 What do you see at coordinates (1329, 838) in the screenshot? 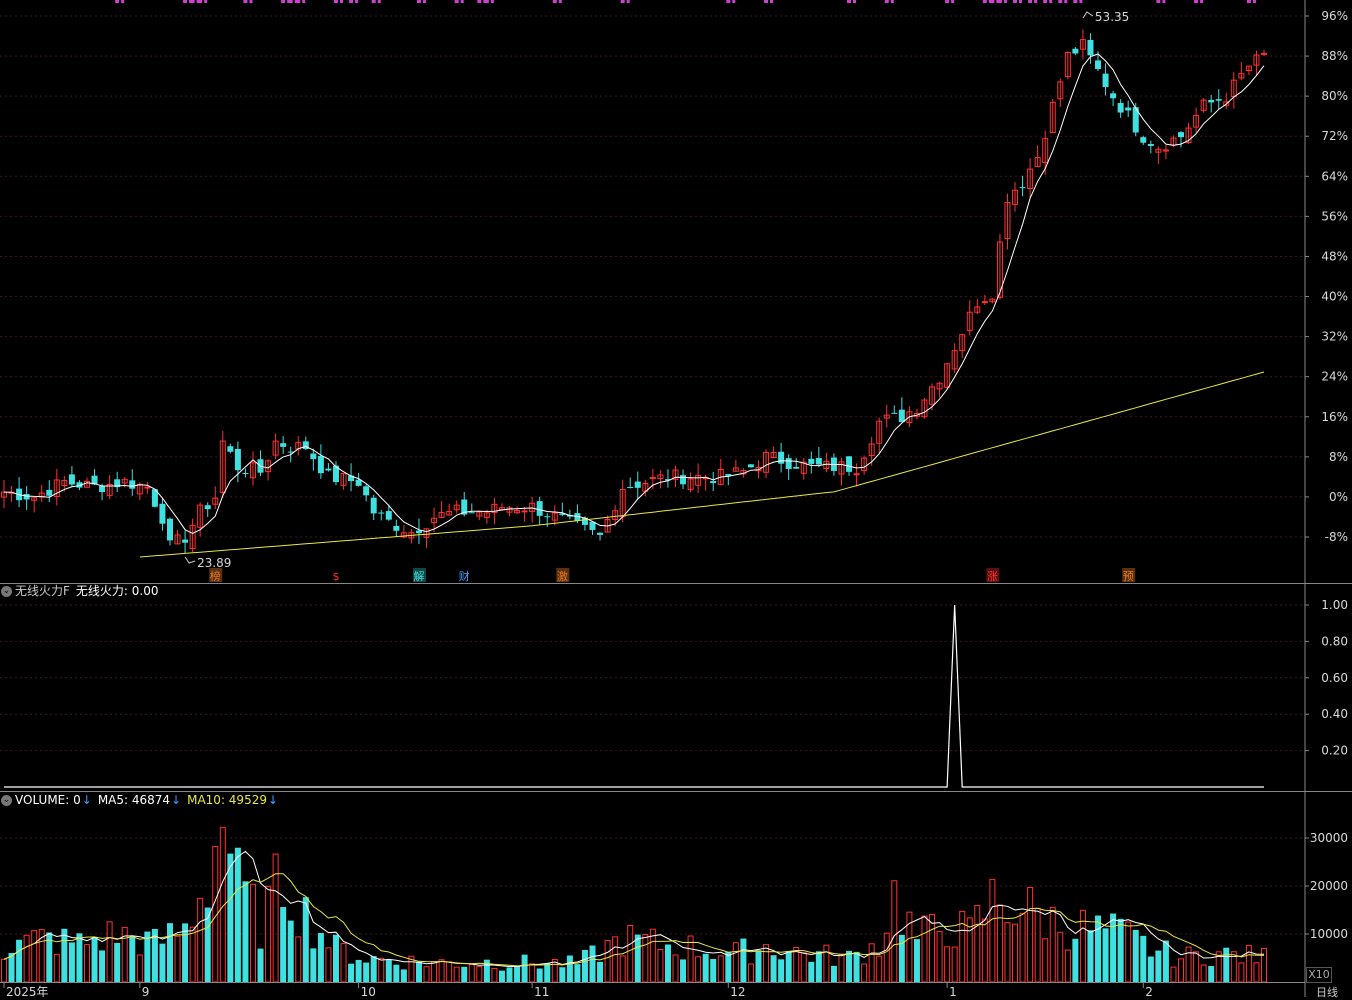
I see `y-tick-label: 30000` at bounding box center [1329, 838].